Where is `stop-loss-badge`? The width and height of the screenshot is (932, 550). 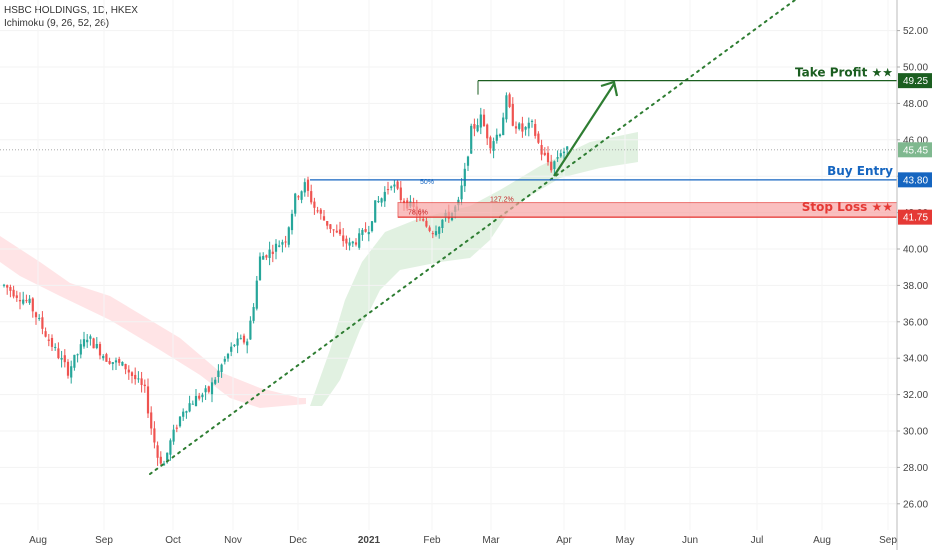
stop-loss-badge is located at coordinates (915, 217).